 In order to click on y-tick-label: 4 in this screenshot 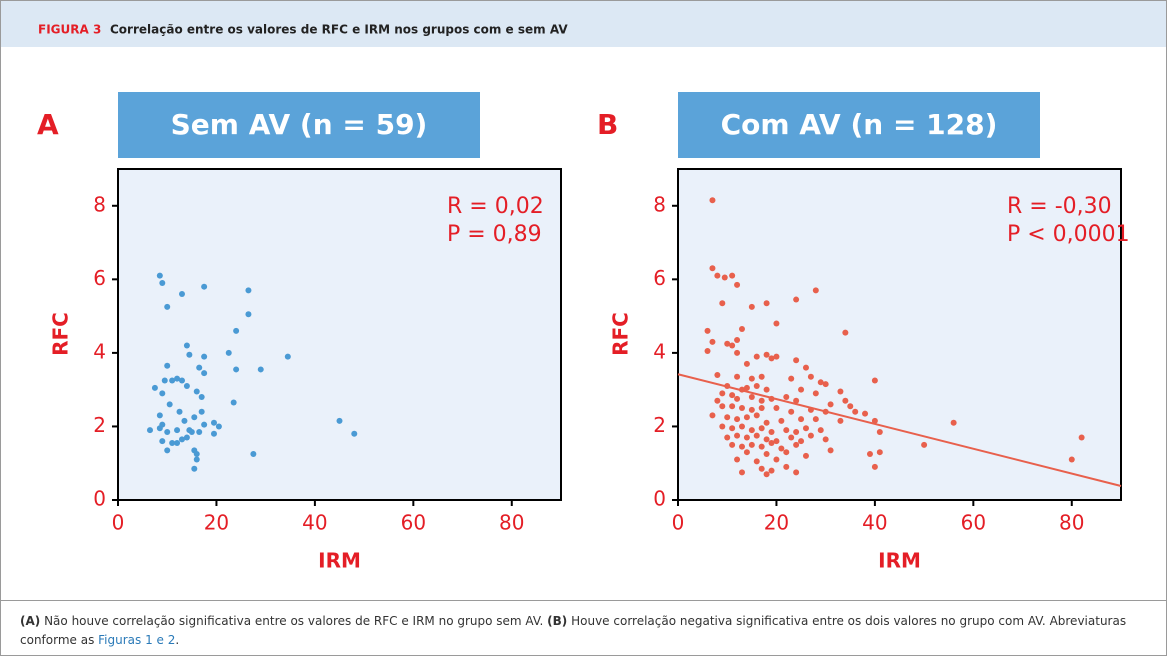, I will do `click(99, 351)`.